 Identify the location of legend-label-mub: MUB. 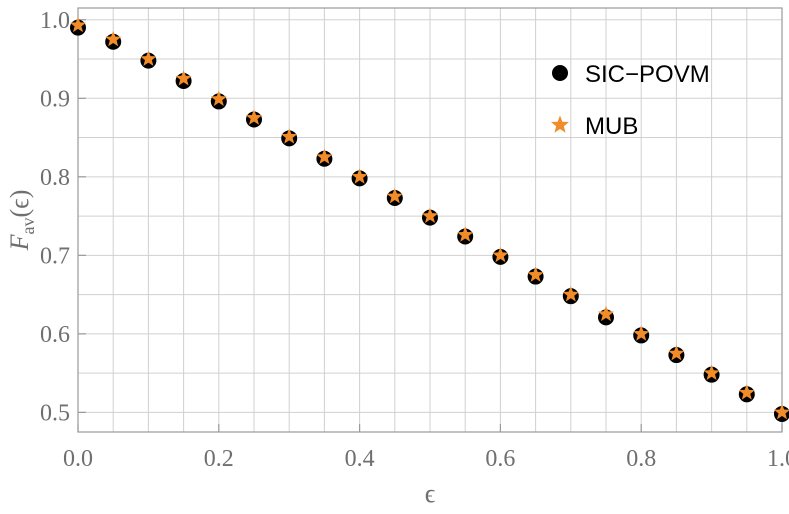
(611, 126).